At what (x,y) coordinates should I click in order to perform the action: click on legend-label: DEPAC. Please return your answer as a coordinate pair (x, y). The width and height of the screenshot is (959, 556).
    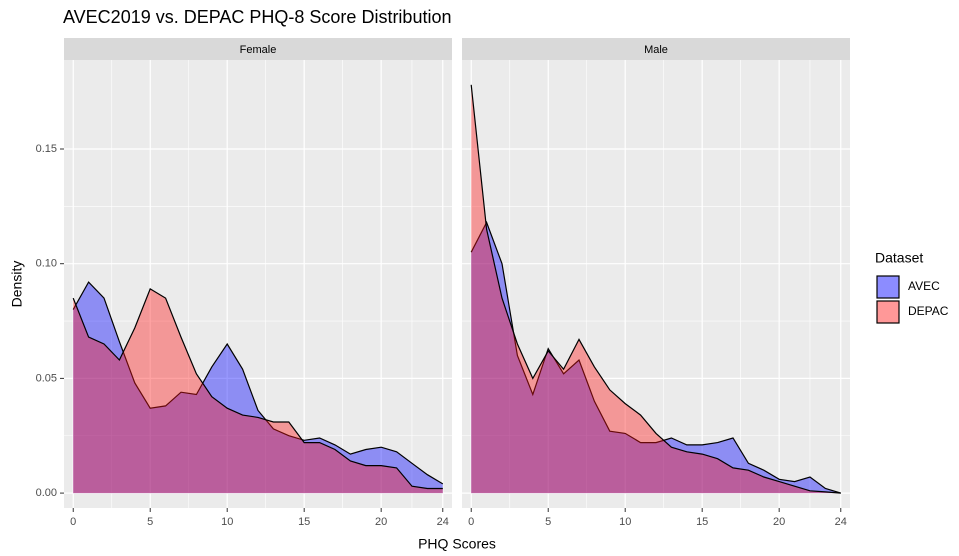
    Looking at the image, I should click on (928, 311).